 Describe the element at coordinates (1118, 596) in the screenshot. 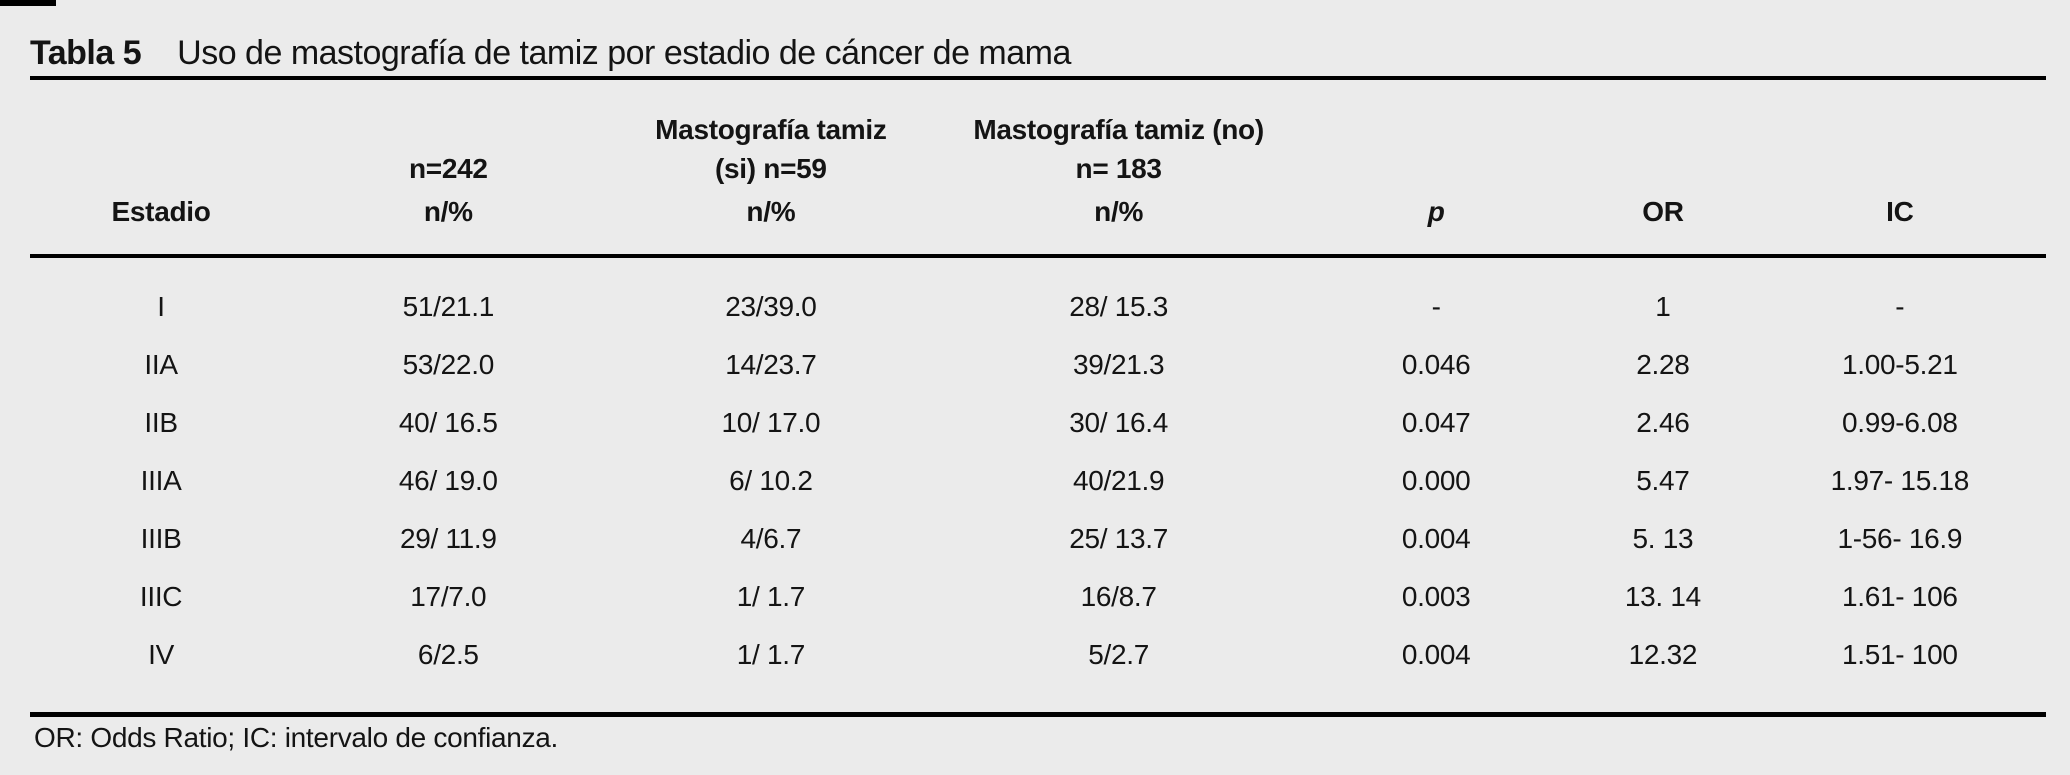

I see `cell-no: 16/8.7` at that location.